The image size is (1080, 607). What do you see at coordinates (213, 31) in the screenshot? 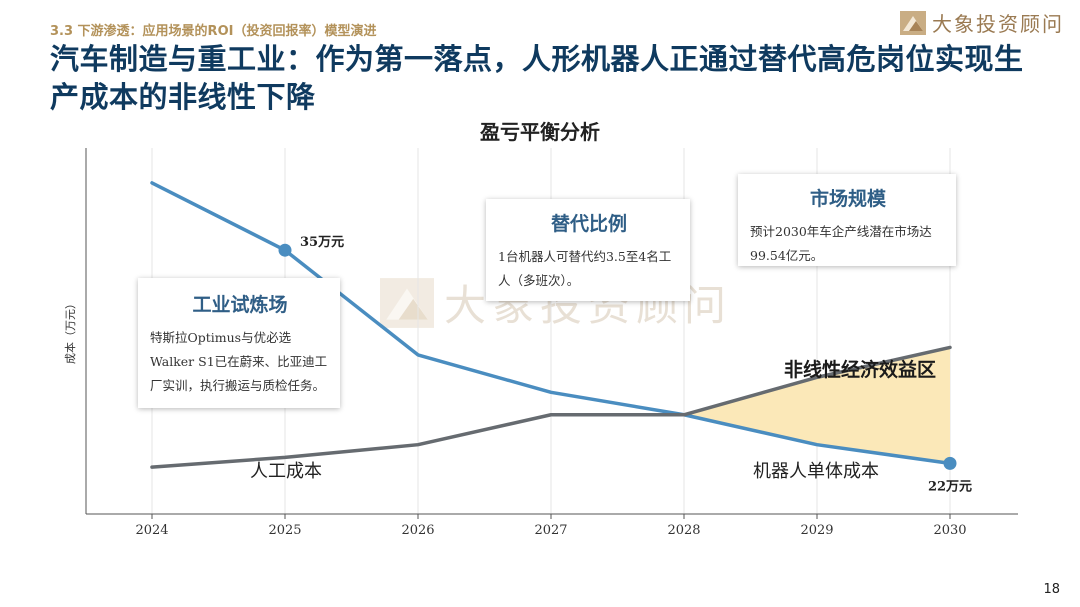
I see `section-heading: 3.3 下游渗透：应用场景的ROI（投资回报率）模型演进` at bounding box center [213, 31].